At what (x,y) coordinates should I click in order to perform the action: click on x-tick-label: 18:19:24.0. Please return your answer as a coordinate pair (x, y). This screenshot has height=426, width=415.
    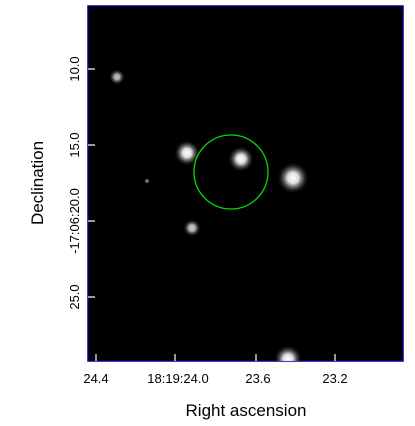
    Looking at the image, I should click on (177, 378).